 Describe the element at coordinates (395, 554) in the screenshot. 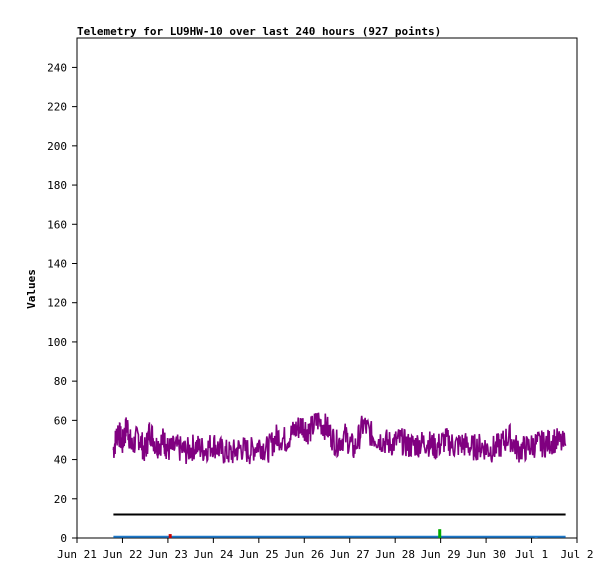

I see `x-tick-label: Jun 28` at that location.